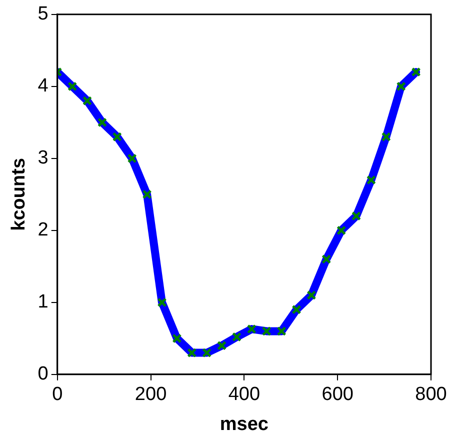 This screenshot has width=451, height=444. Describe the element at coordinates (244, 424) in the screenshot. I see `x-axis-title: msec` at that location.